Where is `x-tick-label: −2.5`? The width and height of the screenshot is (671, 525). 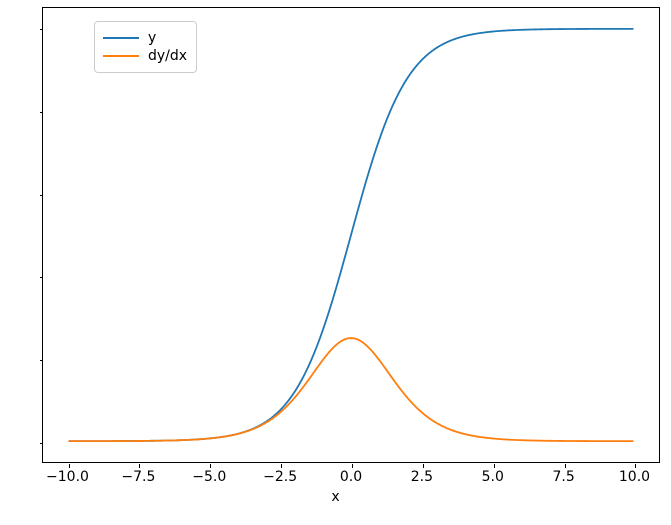 x-tick-label: −2.5 is located at coordinates (280, 477).